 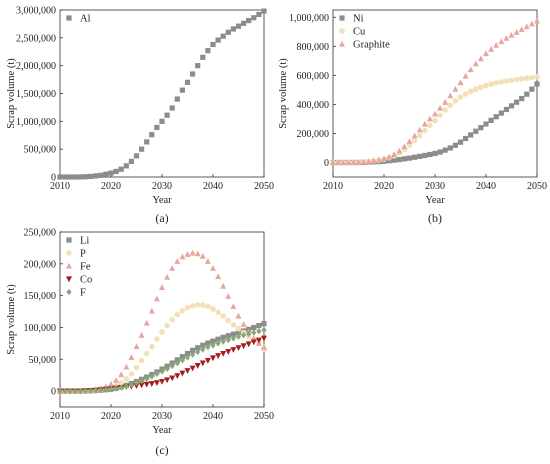 What do you see at coordinates (40, 296) in the screenshot?
I see `y-tick-label: 150,000` at bounding box center [40, 296].